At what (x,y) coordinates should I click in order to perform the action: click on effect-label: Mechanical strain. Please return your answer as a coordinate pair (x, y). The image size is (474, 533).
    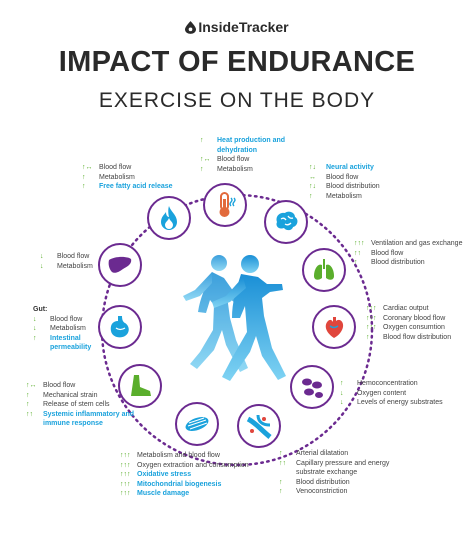
    Looking at the image, I should click on (70, 395).